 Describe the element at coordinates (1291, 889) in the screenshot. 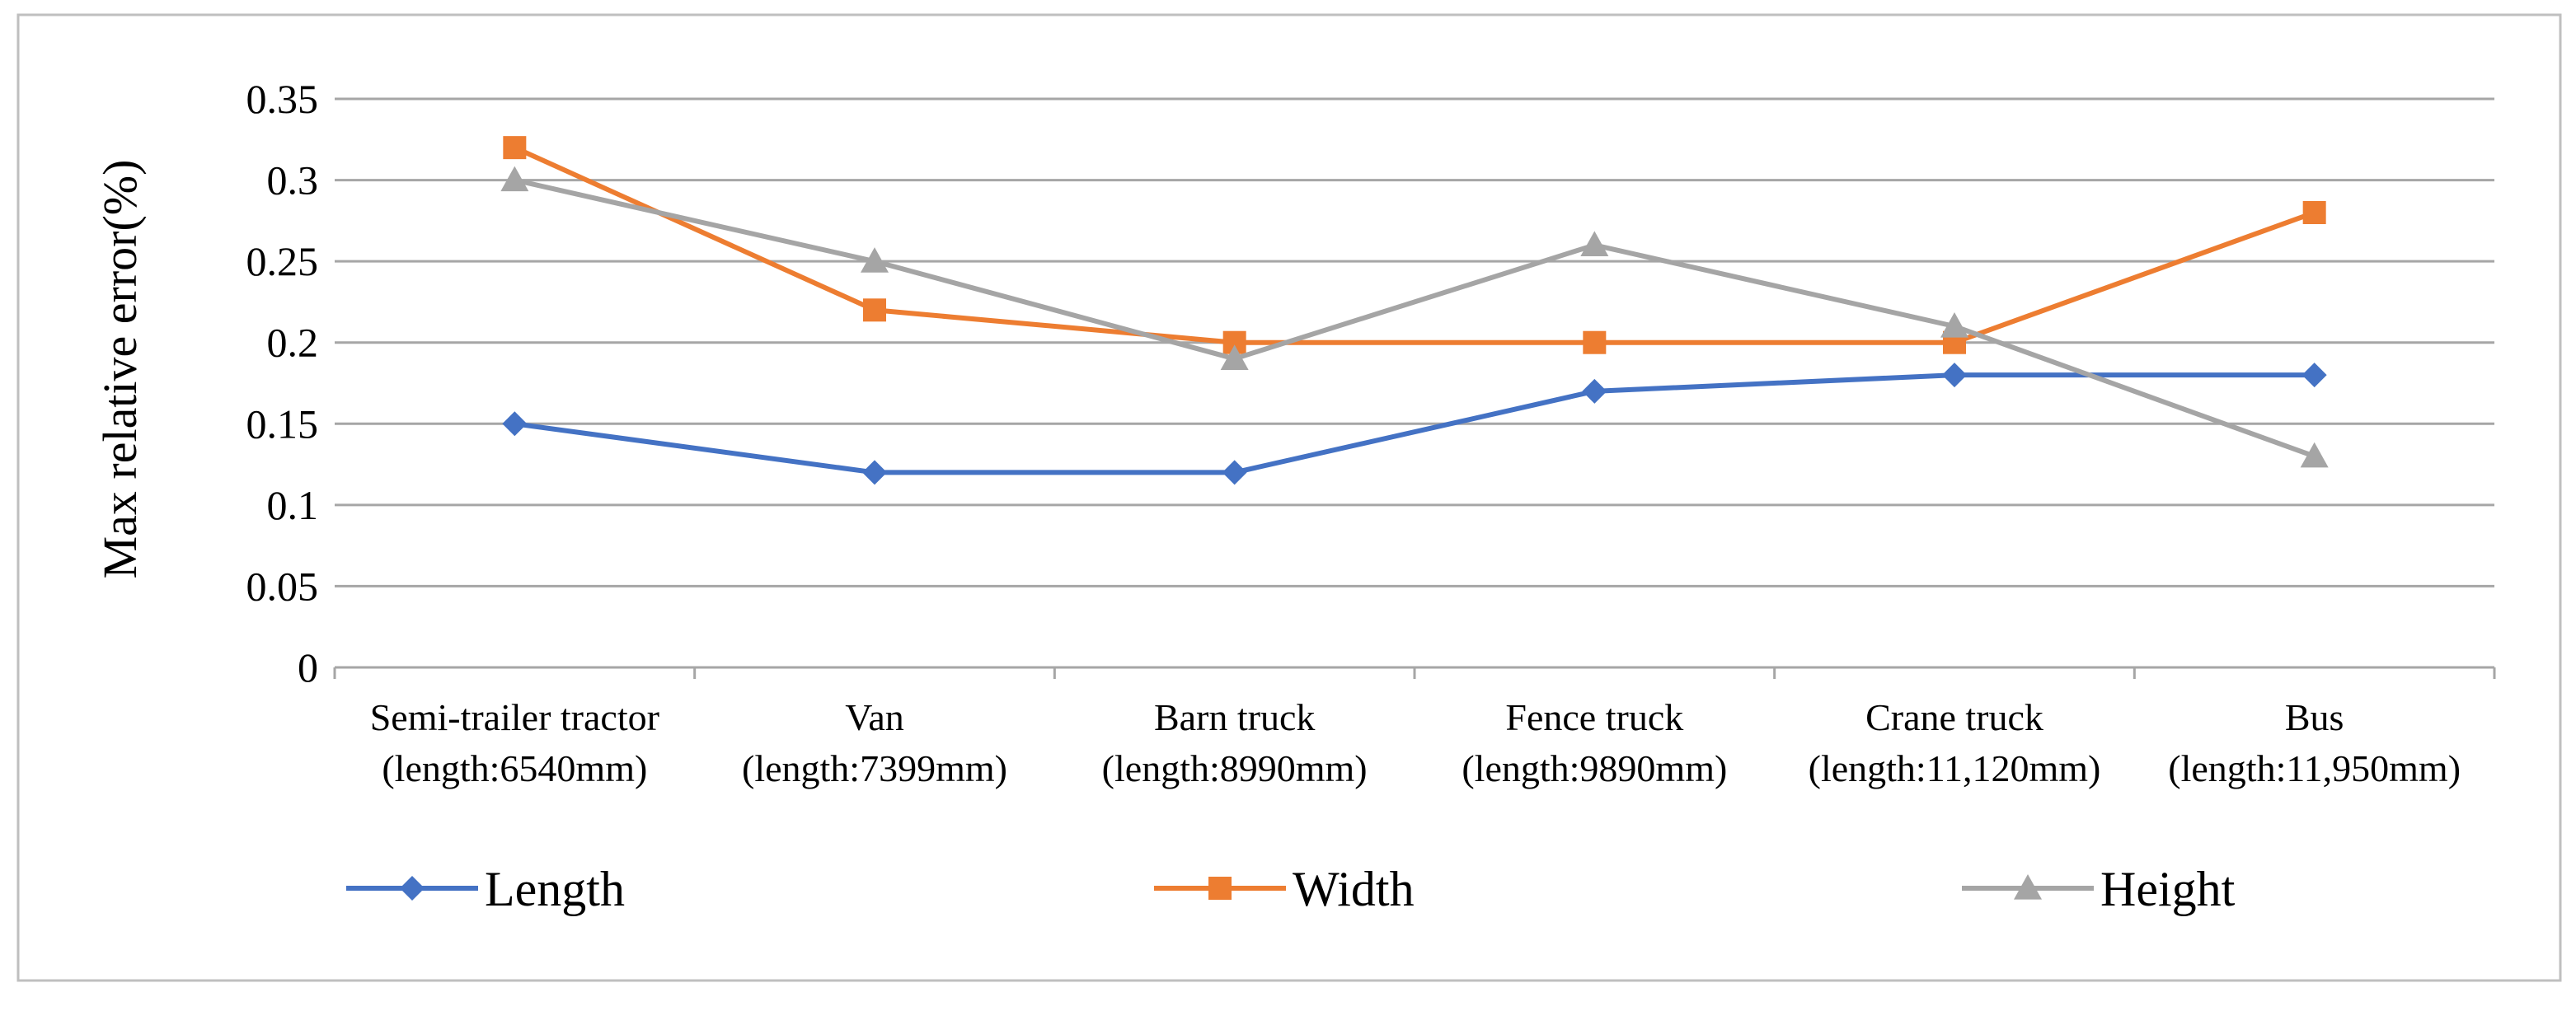

I see `legend: Length Width Height` at that location.